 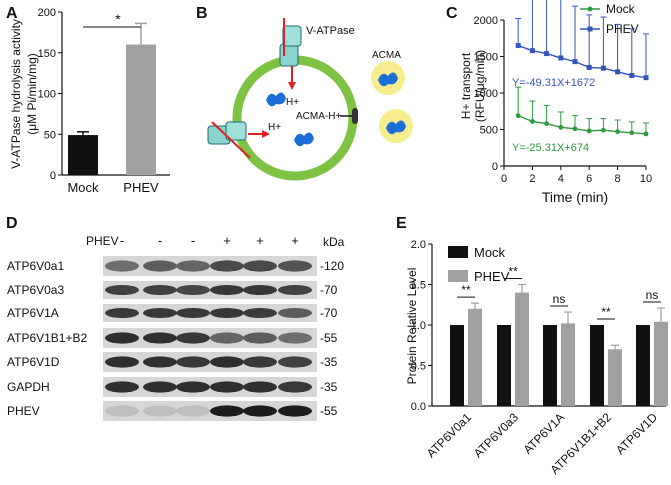 What do you see at coordinates (16, 94) in the screenshot?
I see `panel-a-ylabel-1: V-ATPase hydrolysis activity` at bounding box center [16, 94].